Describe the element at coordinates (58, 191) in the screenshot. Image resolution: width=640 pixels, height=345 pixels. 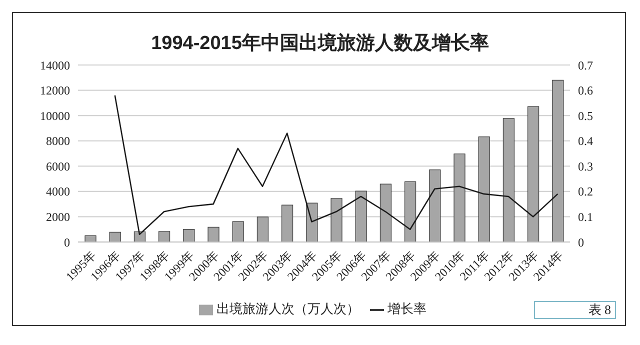
I see `y-tick-label: 4000` at that location.